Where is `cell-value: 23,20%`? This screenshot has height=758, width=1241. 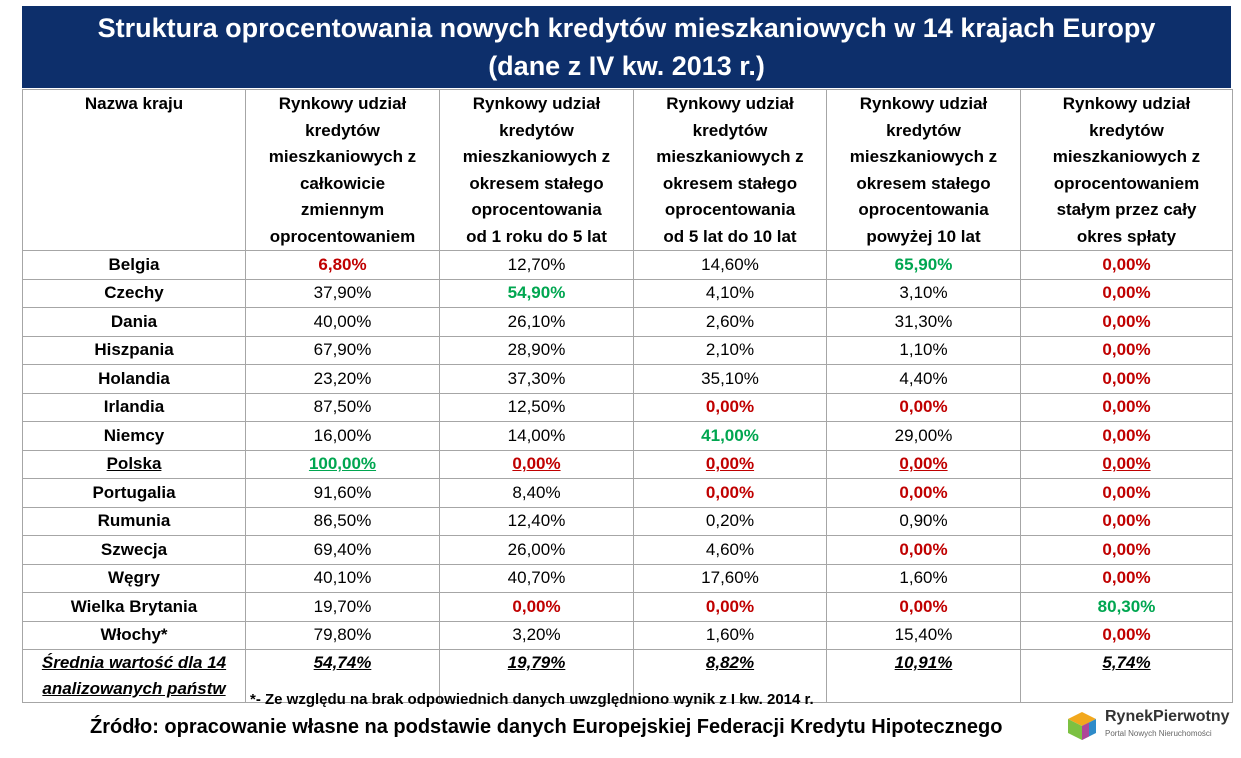
cell-value: 23,20% is located at coordinates (342, 378).